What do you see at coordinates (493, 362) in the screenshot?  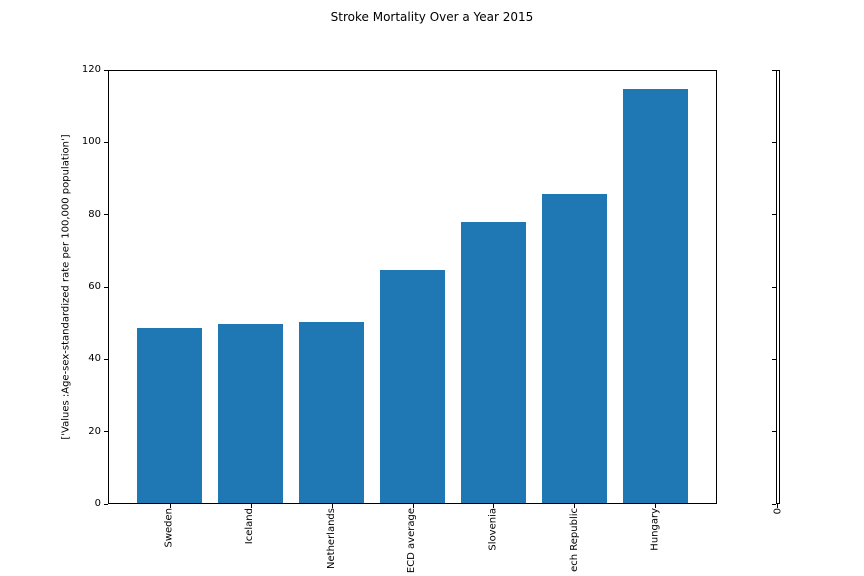 I see `bar-slovenia` at bounding box center [493, 362].